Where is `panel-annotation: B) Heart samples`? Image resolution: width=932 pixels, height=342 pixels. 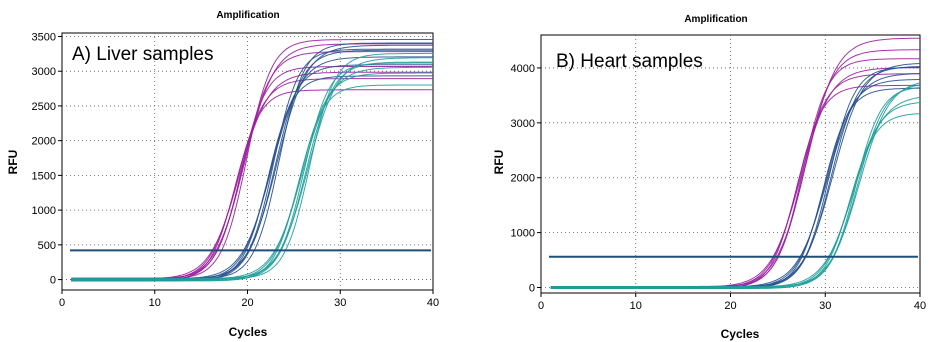 panel-annotation: B) Heart samples is located at coordinates (629, 61).